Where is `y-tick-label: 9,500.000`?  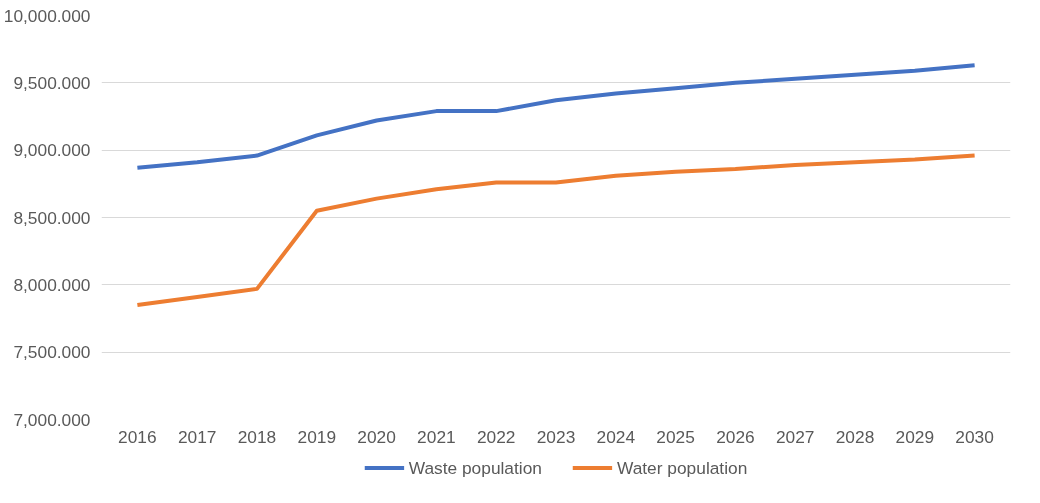
y-tick-label: 9,500.000 is located at coordinates (52, 82).